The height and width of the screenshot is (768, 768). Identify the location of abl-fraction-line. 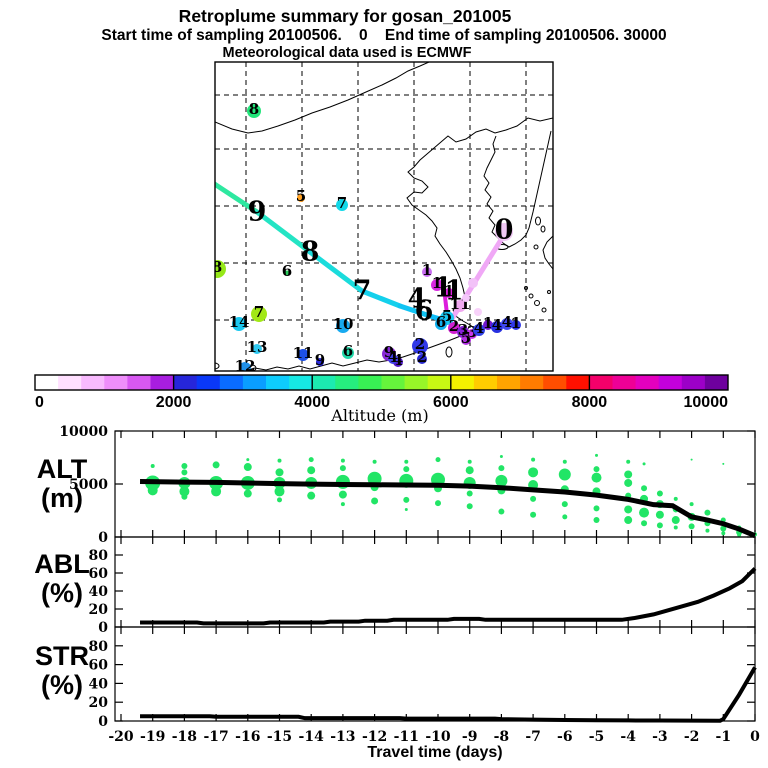
(448, 596).